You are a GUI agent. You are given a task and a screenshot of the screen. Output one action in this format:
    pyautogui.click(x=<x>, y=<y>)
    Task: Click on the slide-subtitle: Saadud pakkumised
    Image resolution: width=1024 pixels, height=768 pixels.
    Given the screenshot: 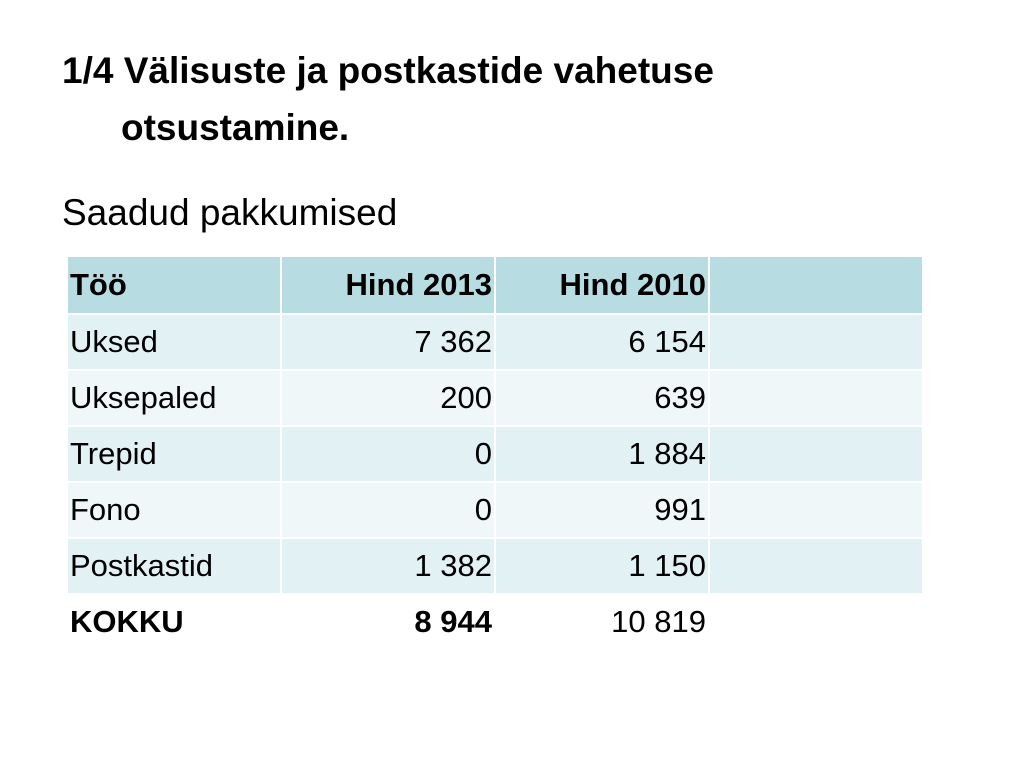 What is the action you would take?
    pyautogui.click(x=230, y=212)
    